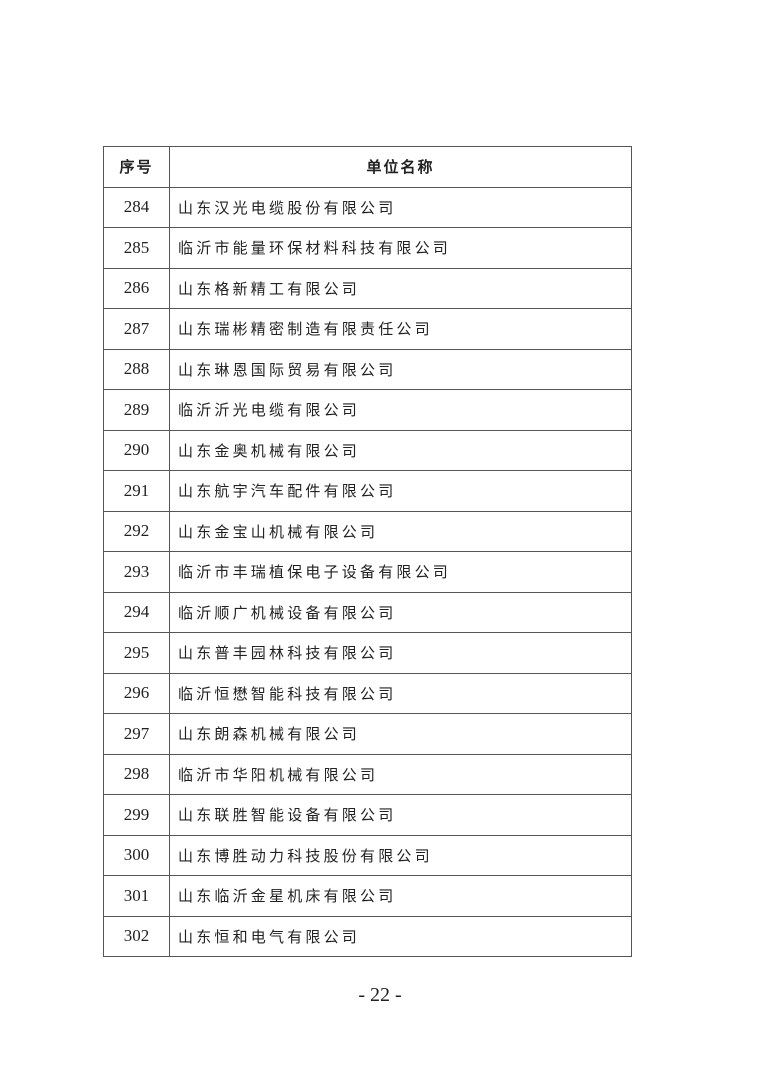 Image resolution: width=760 pixels, height=1074 pixels. I want to click on unit-name: 山东联胜智能设备有限公司, so click(400, 815).